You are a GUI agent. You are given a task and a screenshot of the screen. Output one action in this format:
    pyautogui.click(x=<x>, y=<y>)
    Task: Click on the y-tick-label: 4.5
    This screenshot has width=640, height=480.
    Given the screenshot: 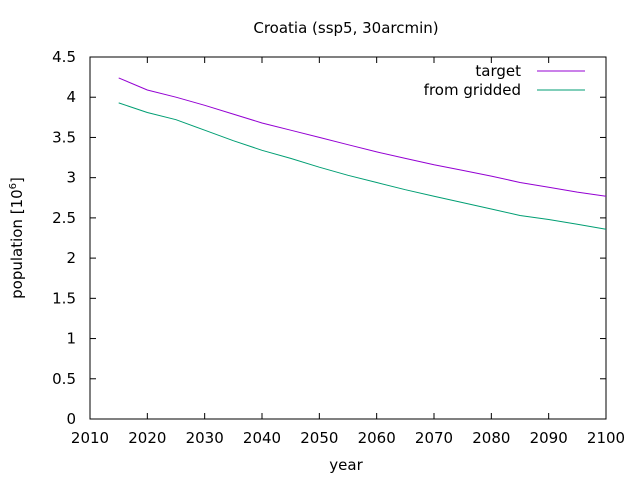 What is the action you would take?
    pyautogui.click(x=64, y=57)
    